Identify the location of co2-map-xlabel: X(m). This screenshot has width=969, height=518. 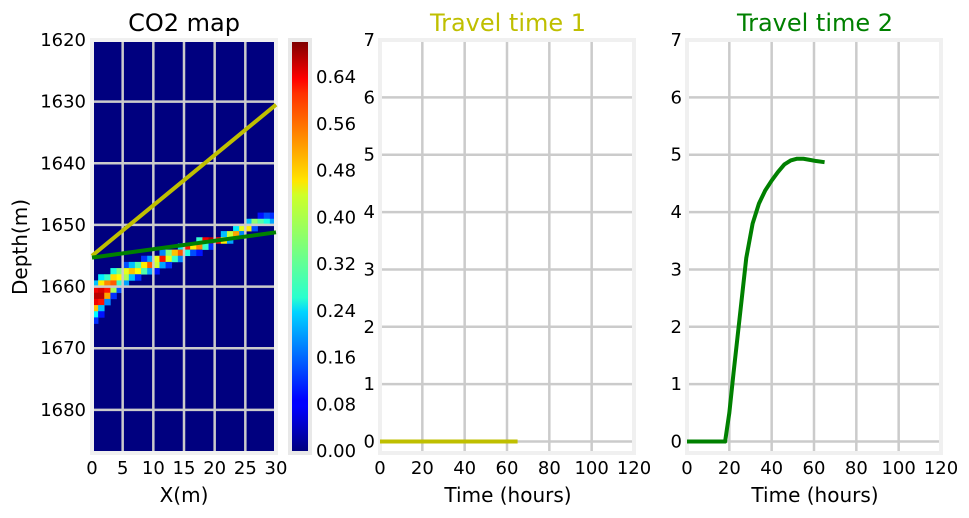
(184, 495).